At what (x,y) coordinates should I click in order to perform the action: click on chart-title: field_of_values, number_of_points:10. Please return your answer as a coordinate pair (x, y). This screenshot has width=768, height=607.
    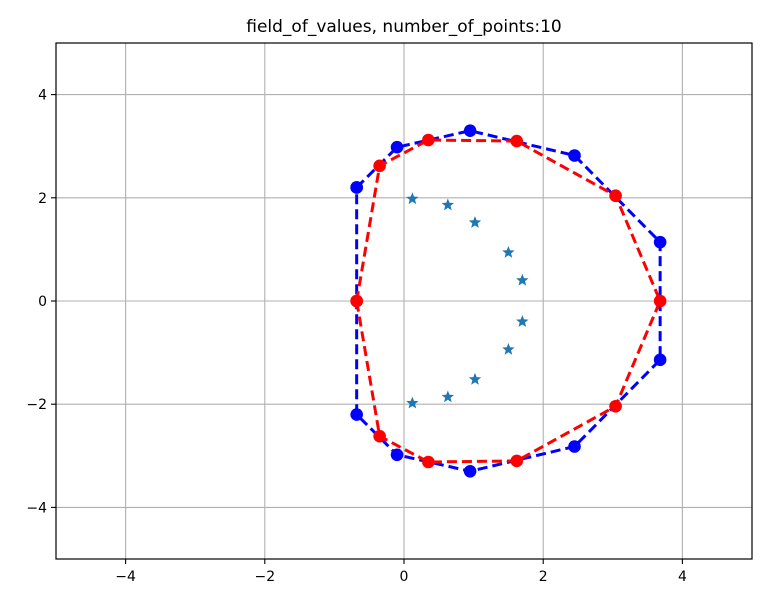
    Looking at the image, I should click on (403, 27).